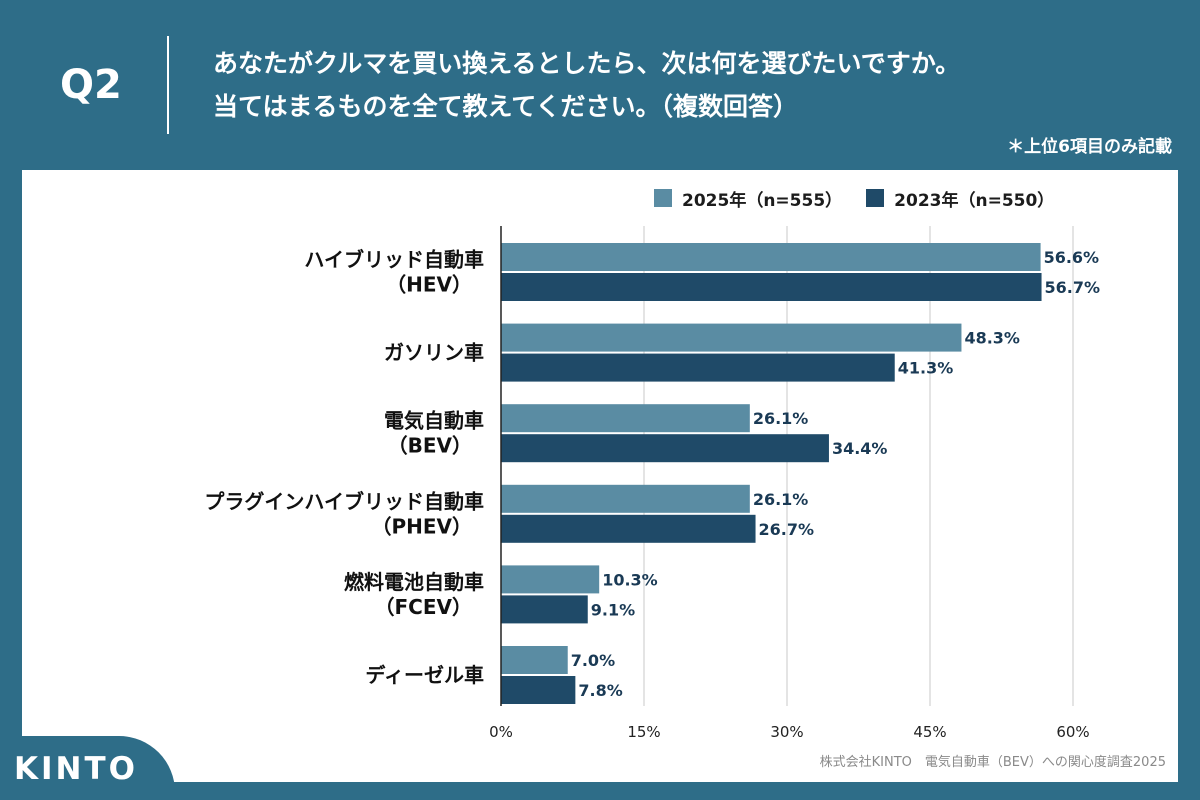  What do you see at coordinates (1073, 287) in the screenshot?
I see `data-label-2023-0: 56.7%` at bounding box center [1073, 287].